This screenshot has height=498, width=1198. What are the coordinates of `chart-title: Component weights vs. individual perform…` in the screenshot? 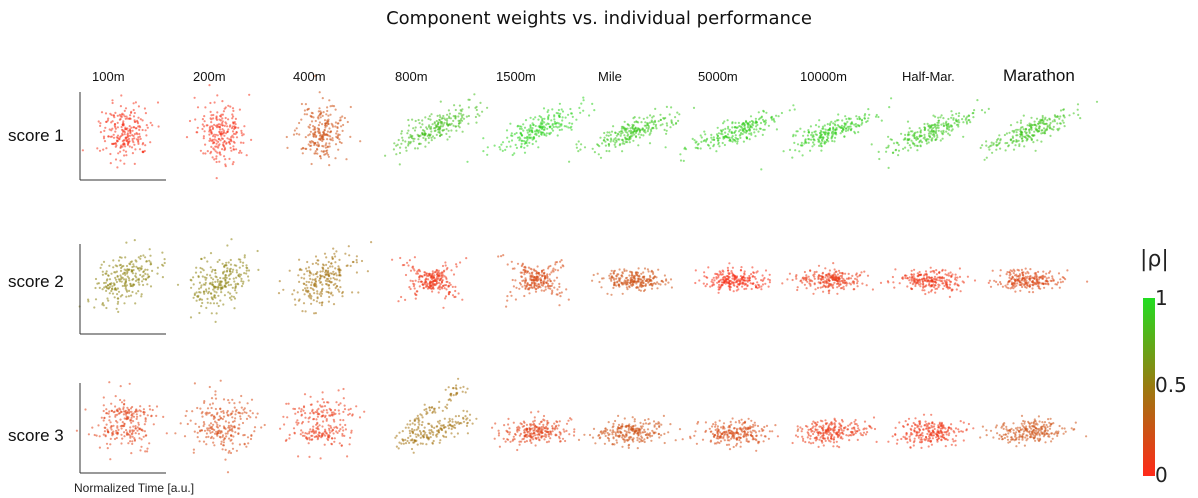 It's located at (599, 18).